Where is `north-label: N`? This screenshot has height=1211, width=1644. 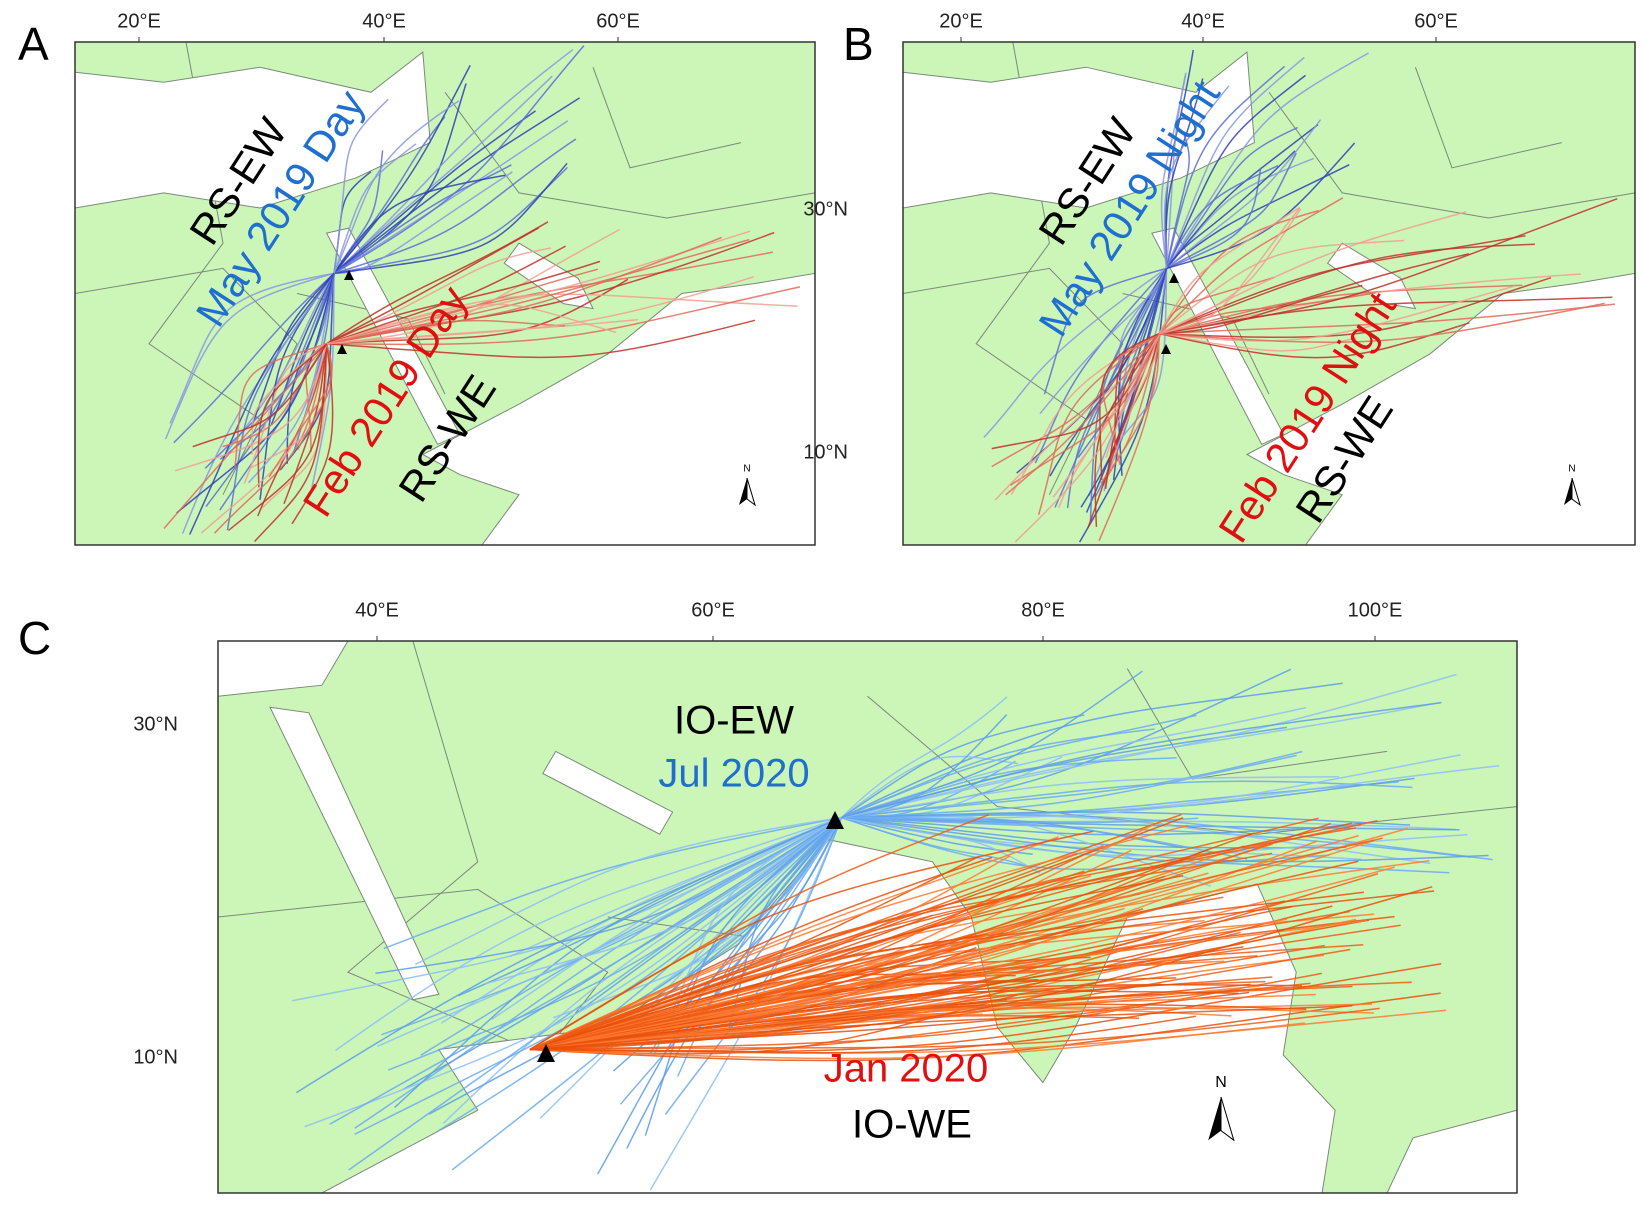 north-label: N is located at coordinates (1571, 469).